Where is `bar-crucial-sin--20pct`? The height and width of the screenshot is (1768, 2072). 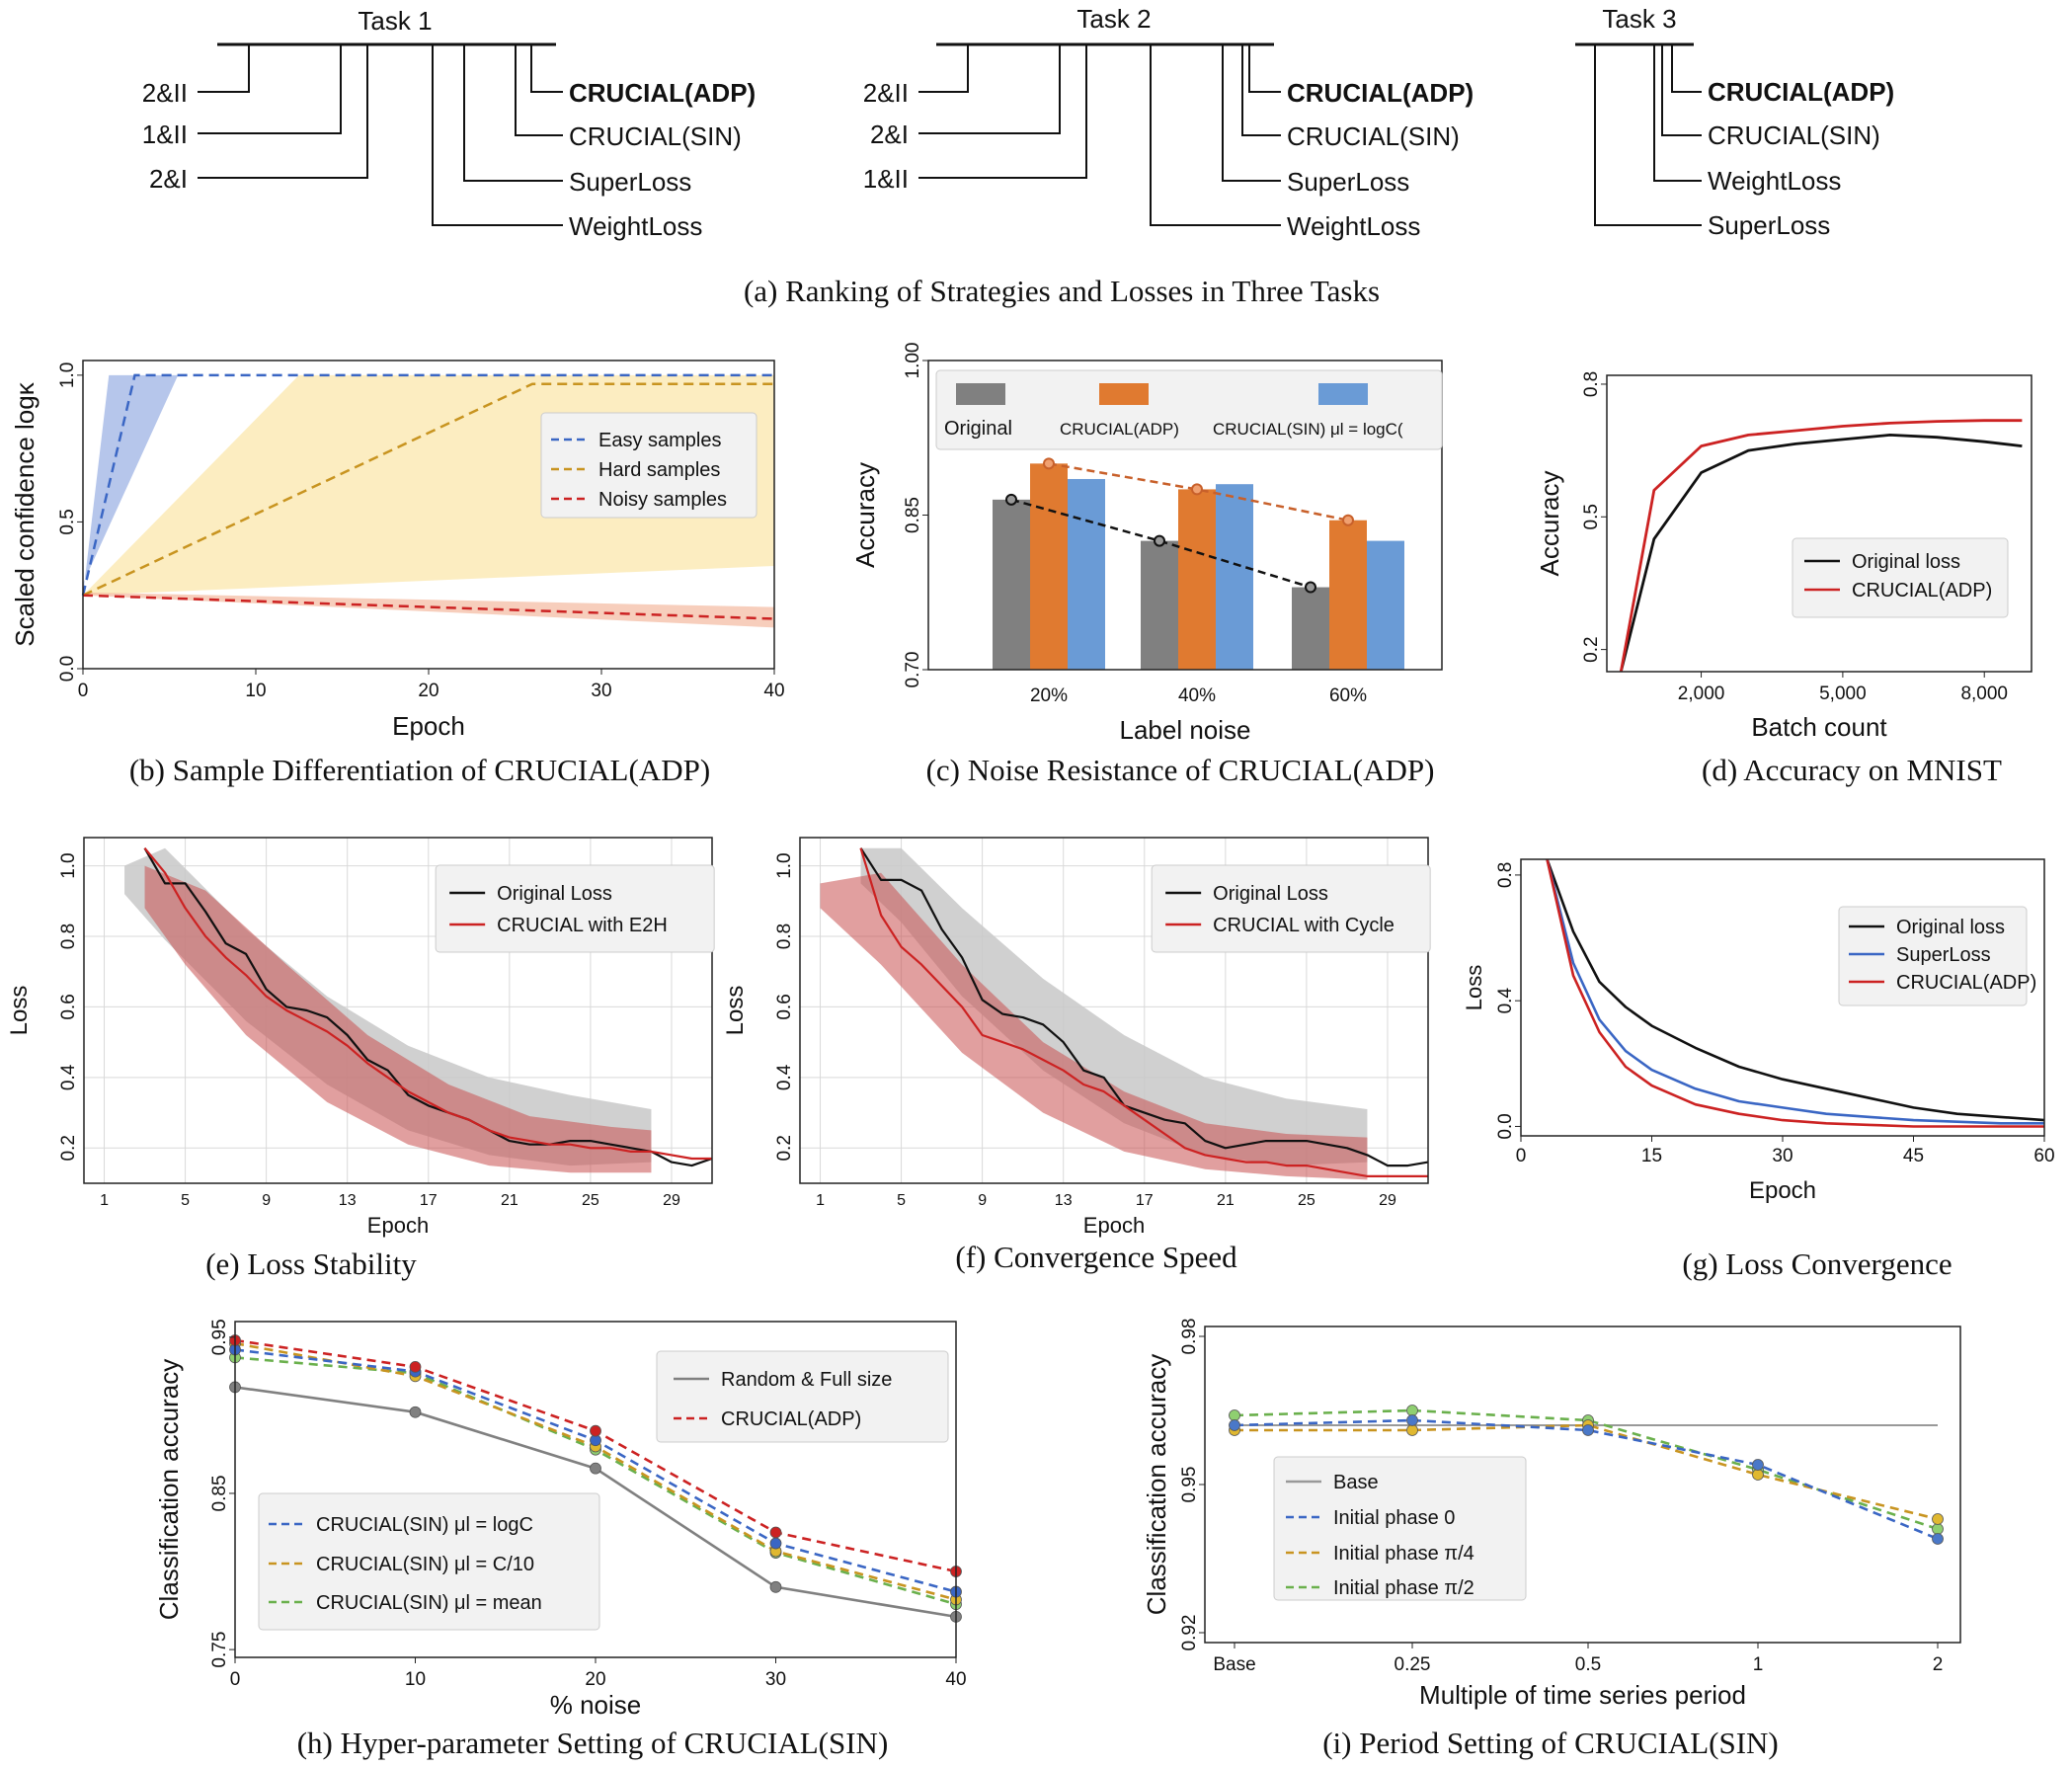
bar-crucial-sin--20pct is located at coordinates (1086, 574).